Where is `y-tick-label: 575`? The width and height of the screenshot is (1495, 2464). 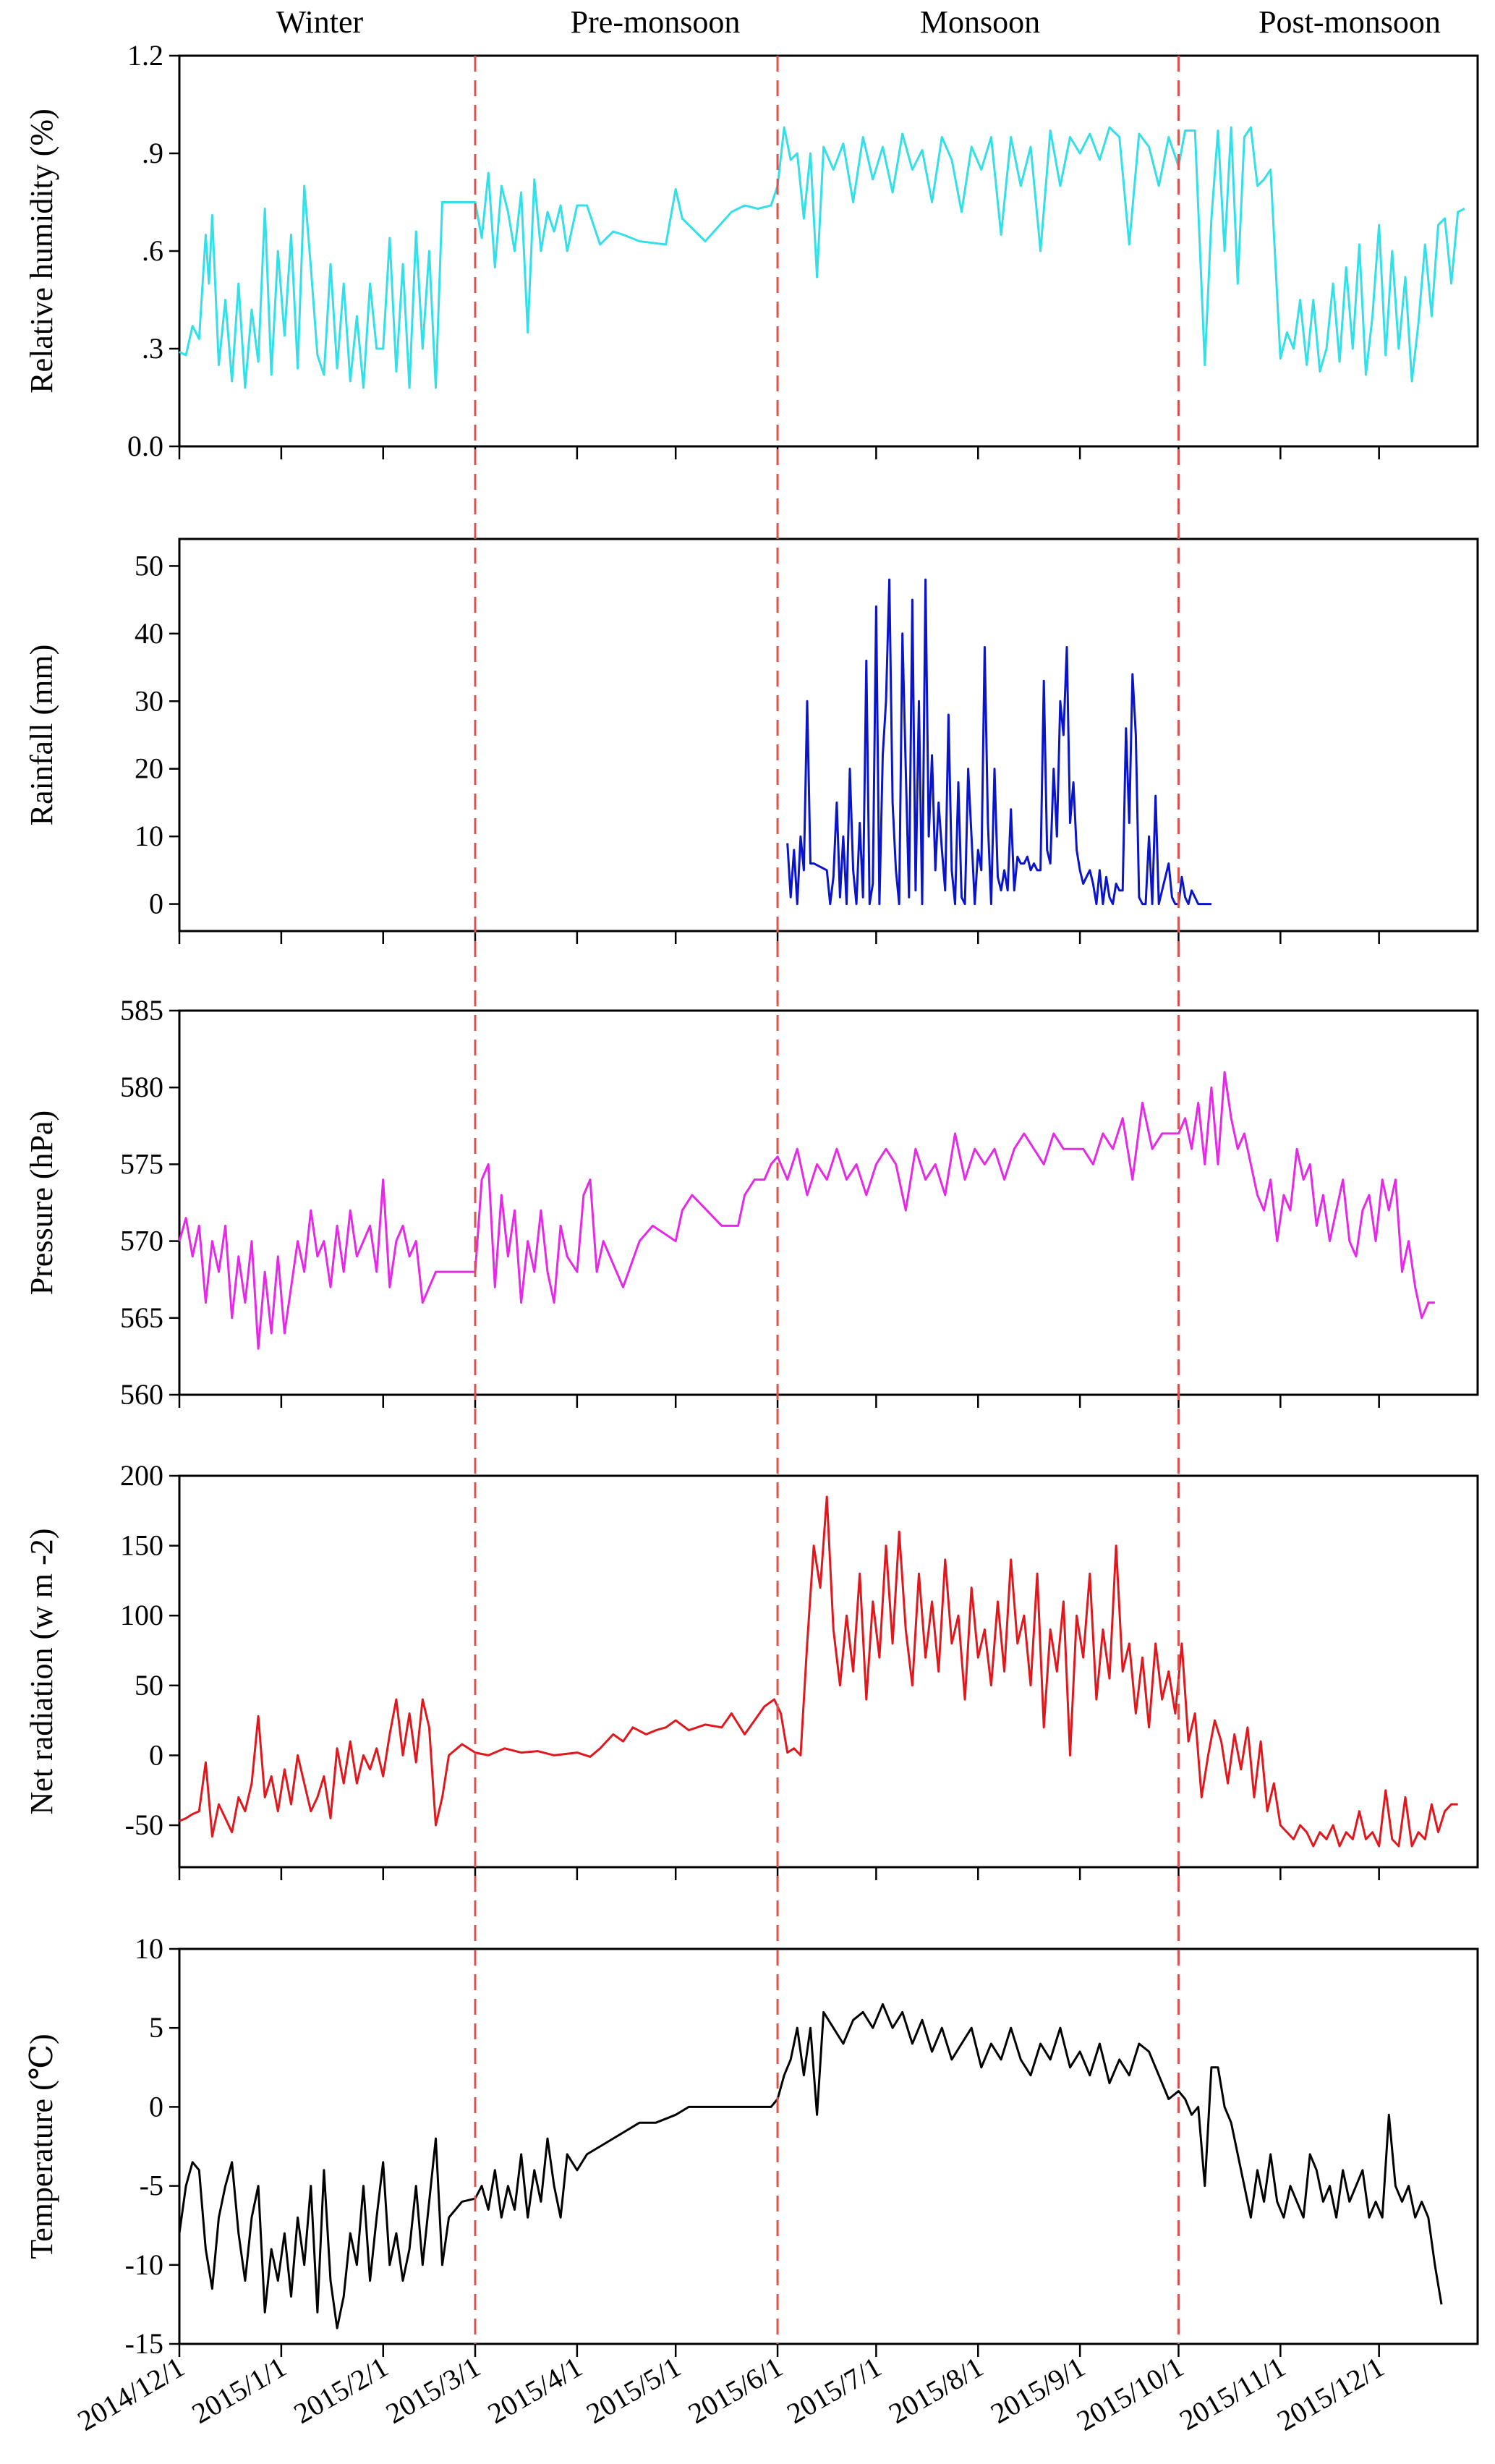 y-tick-label: 575 is located at coordinates (141, 1163).